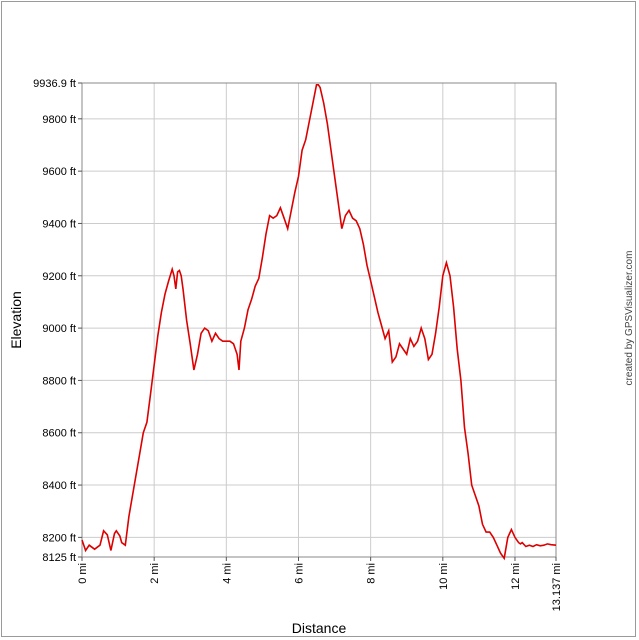  I want to click on x-tick-label: 13.137 mi, so click(557, 587).